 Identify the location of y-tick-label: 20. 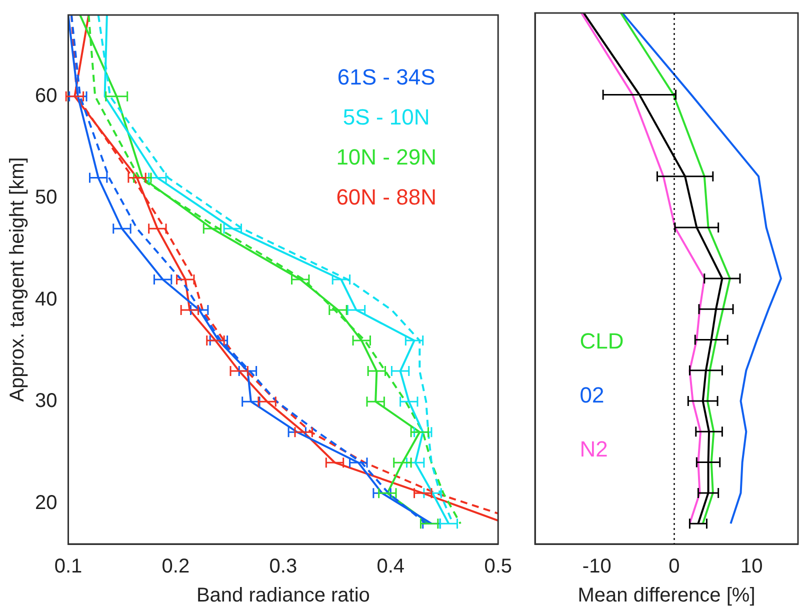
(46, 503).